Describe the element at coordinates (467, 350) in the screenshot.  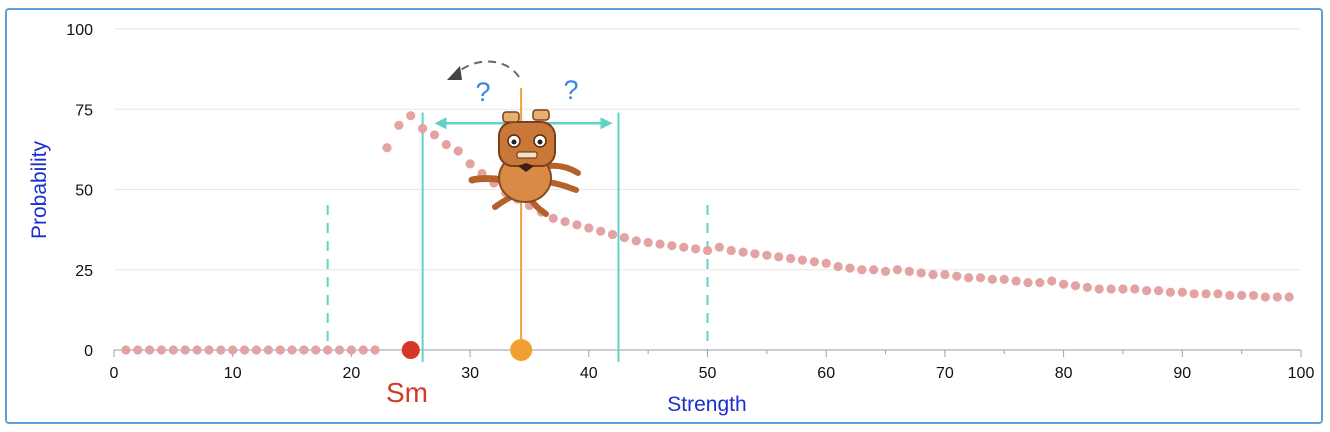
I see `markers` at that location.